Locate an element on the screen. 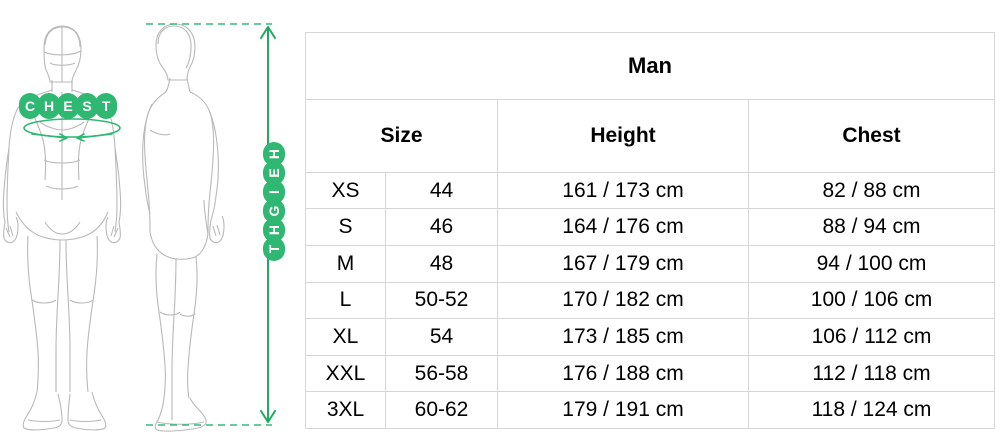  table-row: XL 54 173 / 185 cm 106 / 112 cm is located at coordinates (650, 337).